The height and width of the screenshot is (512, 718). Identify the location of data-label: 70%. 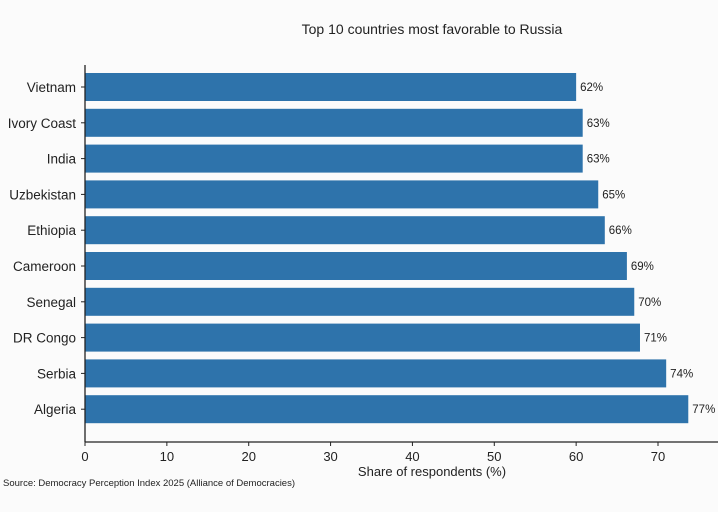
(649, 303).